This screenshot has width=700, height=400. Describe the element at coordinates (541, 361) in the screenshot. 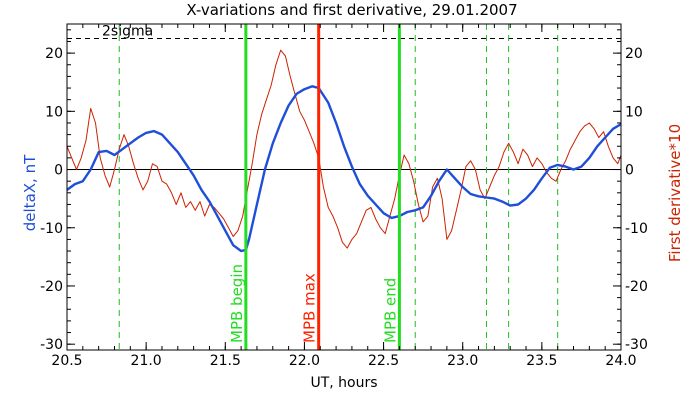

I see `x-tick-label: 23.5` at that location.